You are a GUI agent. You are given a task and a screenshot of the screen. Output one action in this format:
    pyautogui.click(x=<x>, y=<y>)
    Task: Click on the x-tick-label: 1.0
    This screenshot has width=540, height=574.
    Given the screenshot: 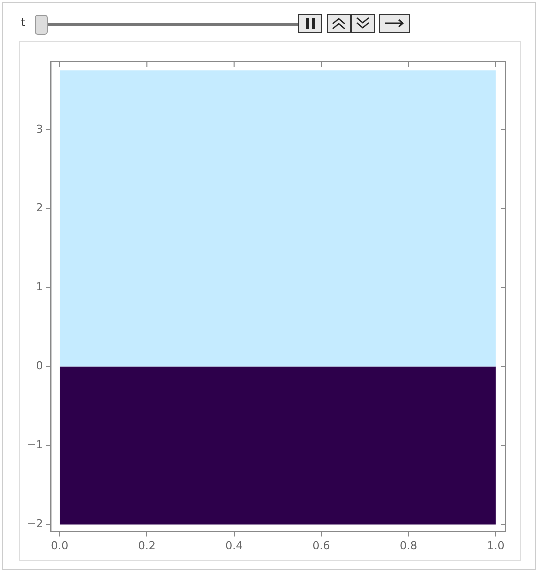 What is the action you would take?
    pyautogui.click(x=496, y=545)
    